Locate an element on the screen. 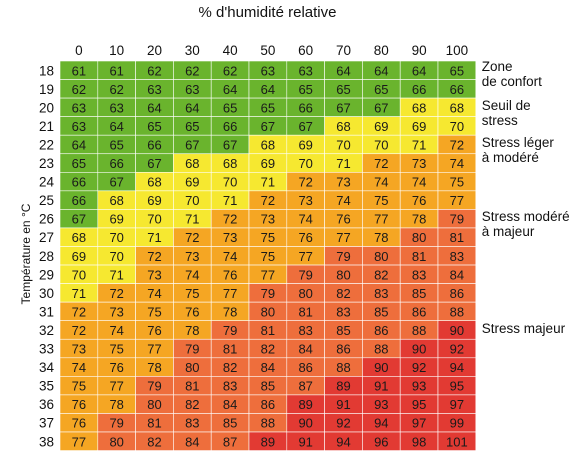 The width and height of the screenshot is (570, 467). cell-value-label: 91 is located at coordinates (343, 404).